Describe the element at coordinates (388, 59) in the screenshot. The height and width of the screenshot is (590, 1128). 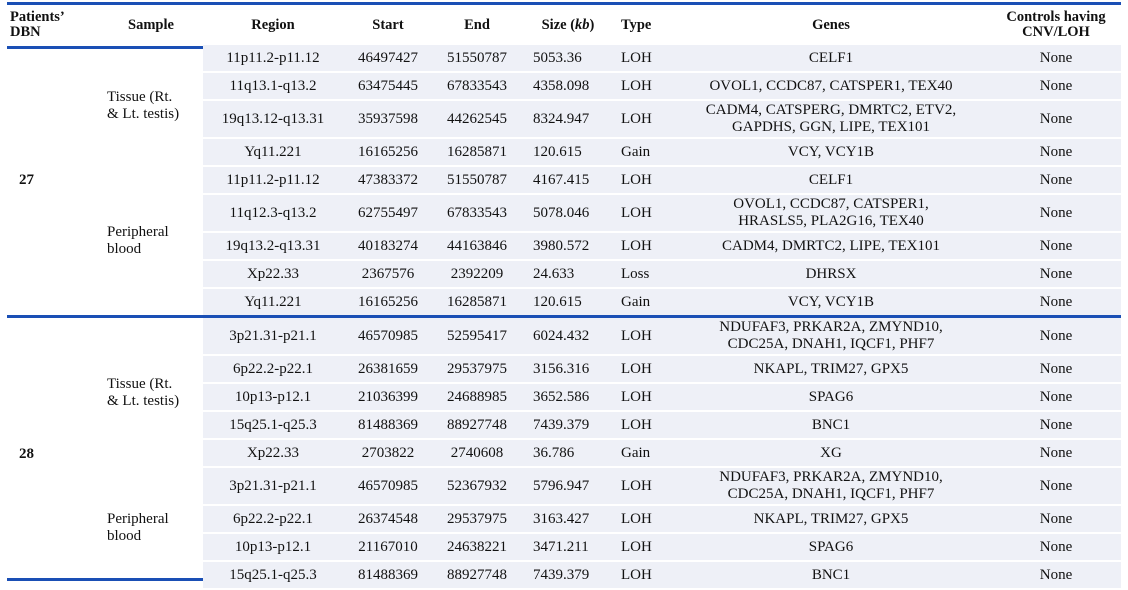
I see `start-cell: 46497427` at that location.